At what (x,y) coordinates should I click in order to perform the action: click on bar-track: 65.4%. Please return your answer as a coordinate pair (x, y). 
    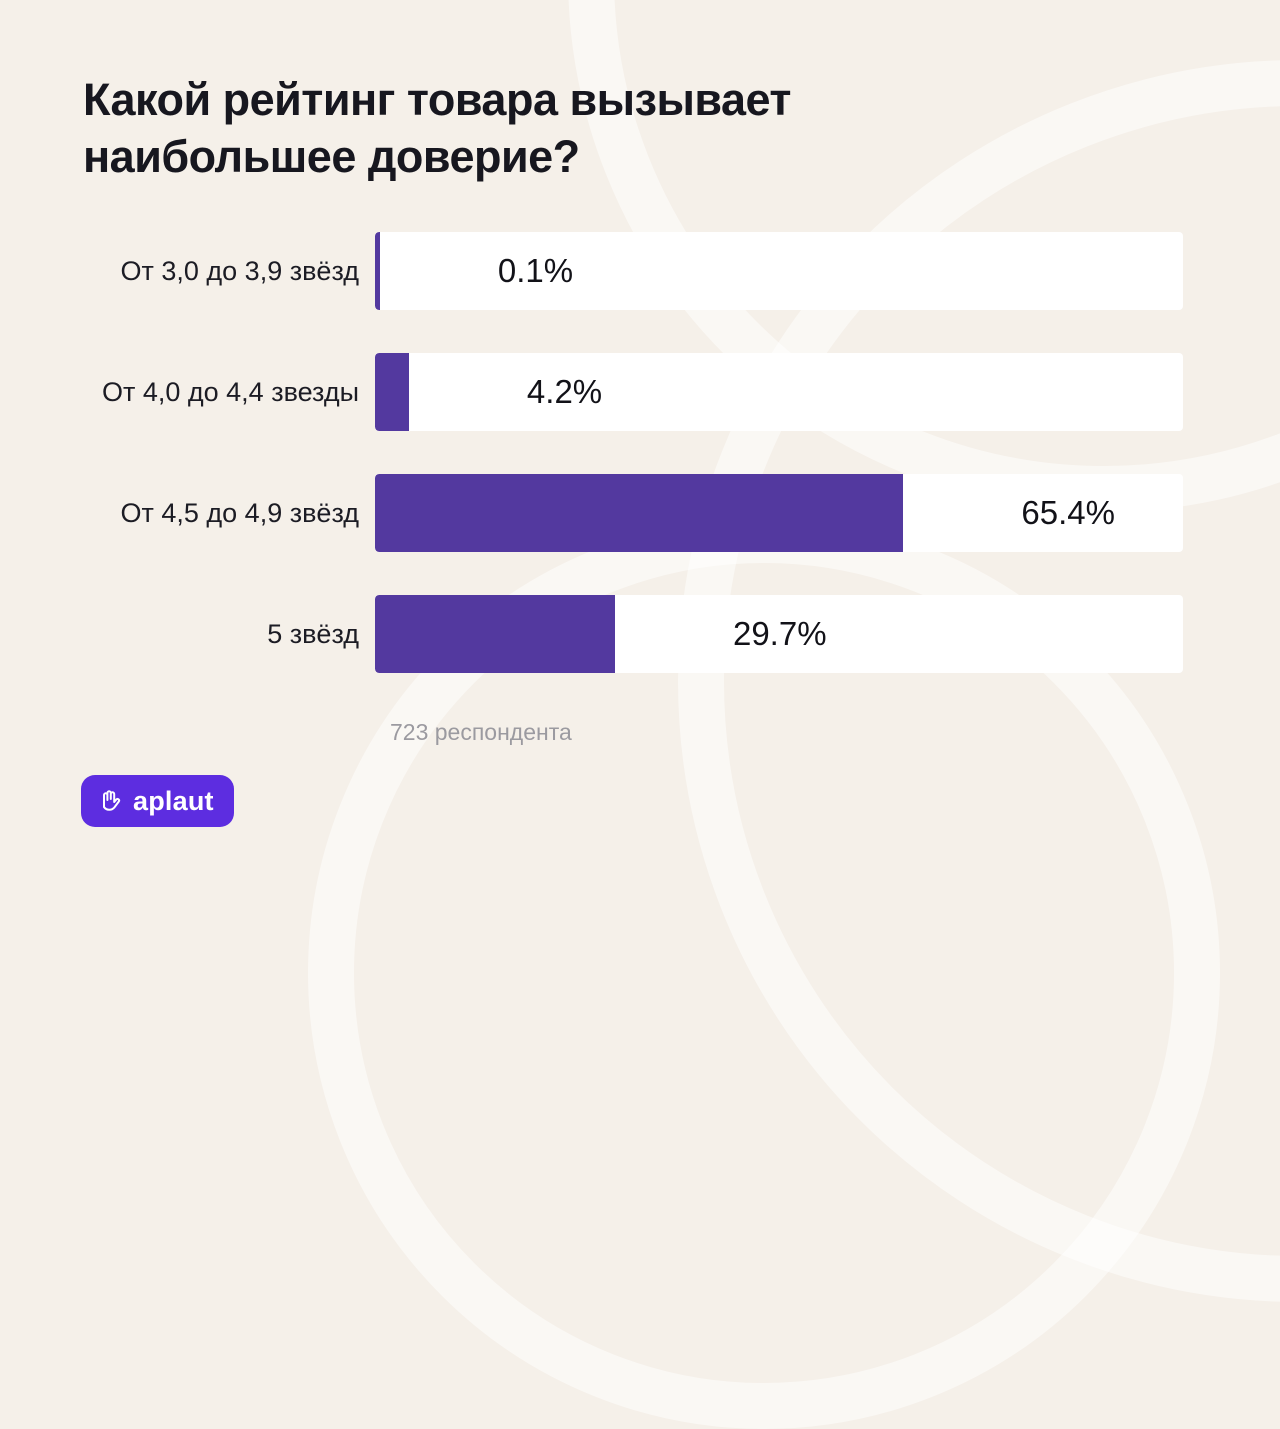
    Looking at the image, I should click on (779, 513).